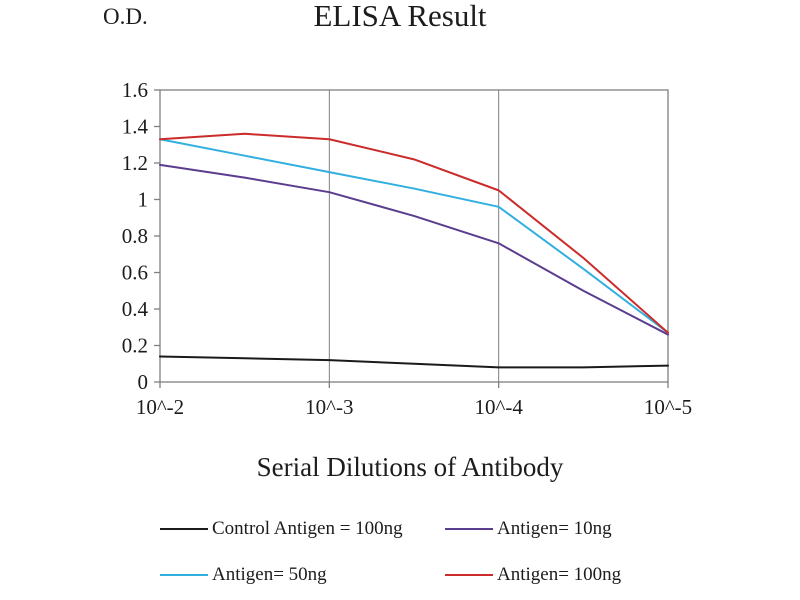  What do you see at coordinates (135, 236) in the screenshot?
I see `y-tick-label: 0.8` at bounding box center [135, 236].